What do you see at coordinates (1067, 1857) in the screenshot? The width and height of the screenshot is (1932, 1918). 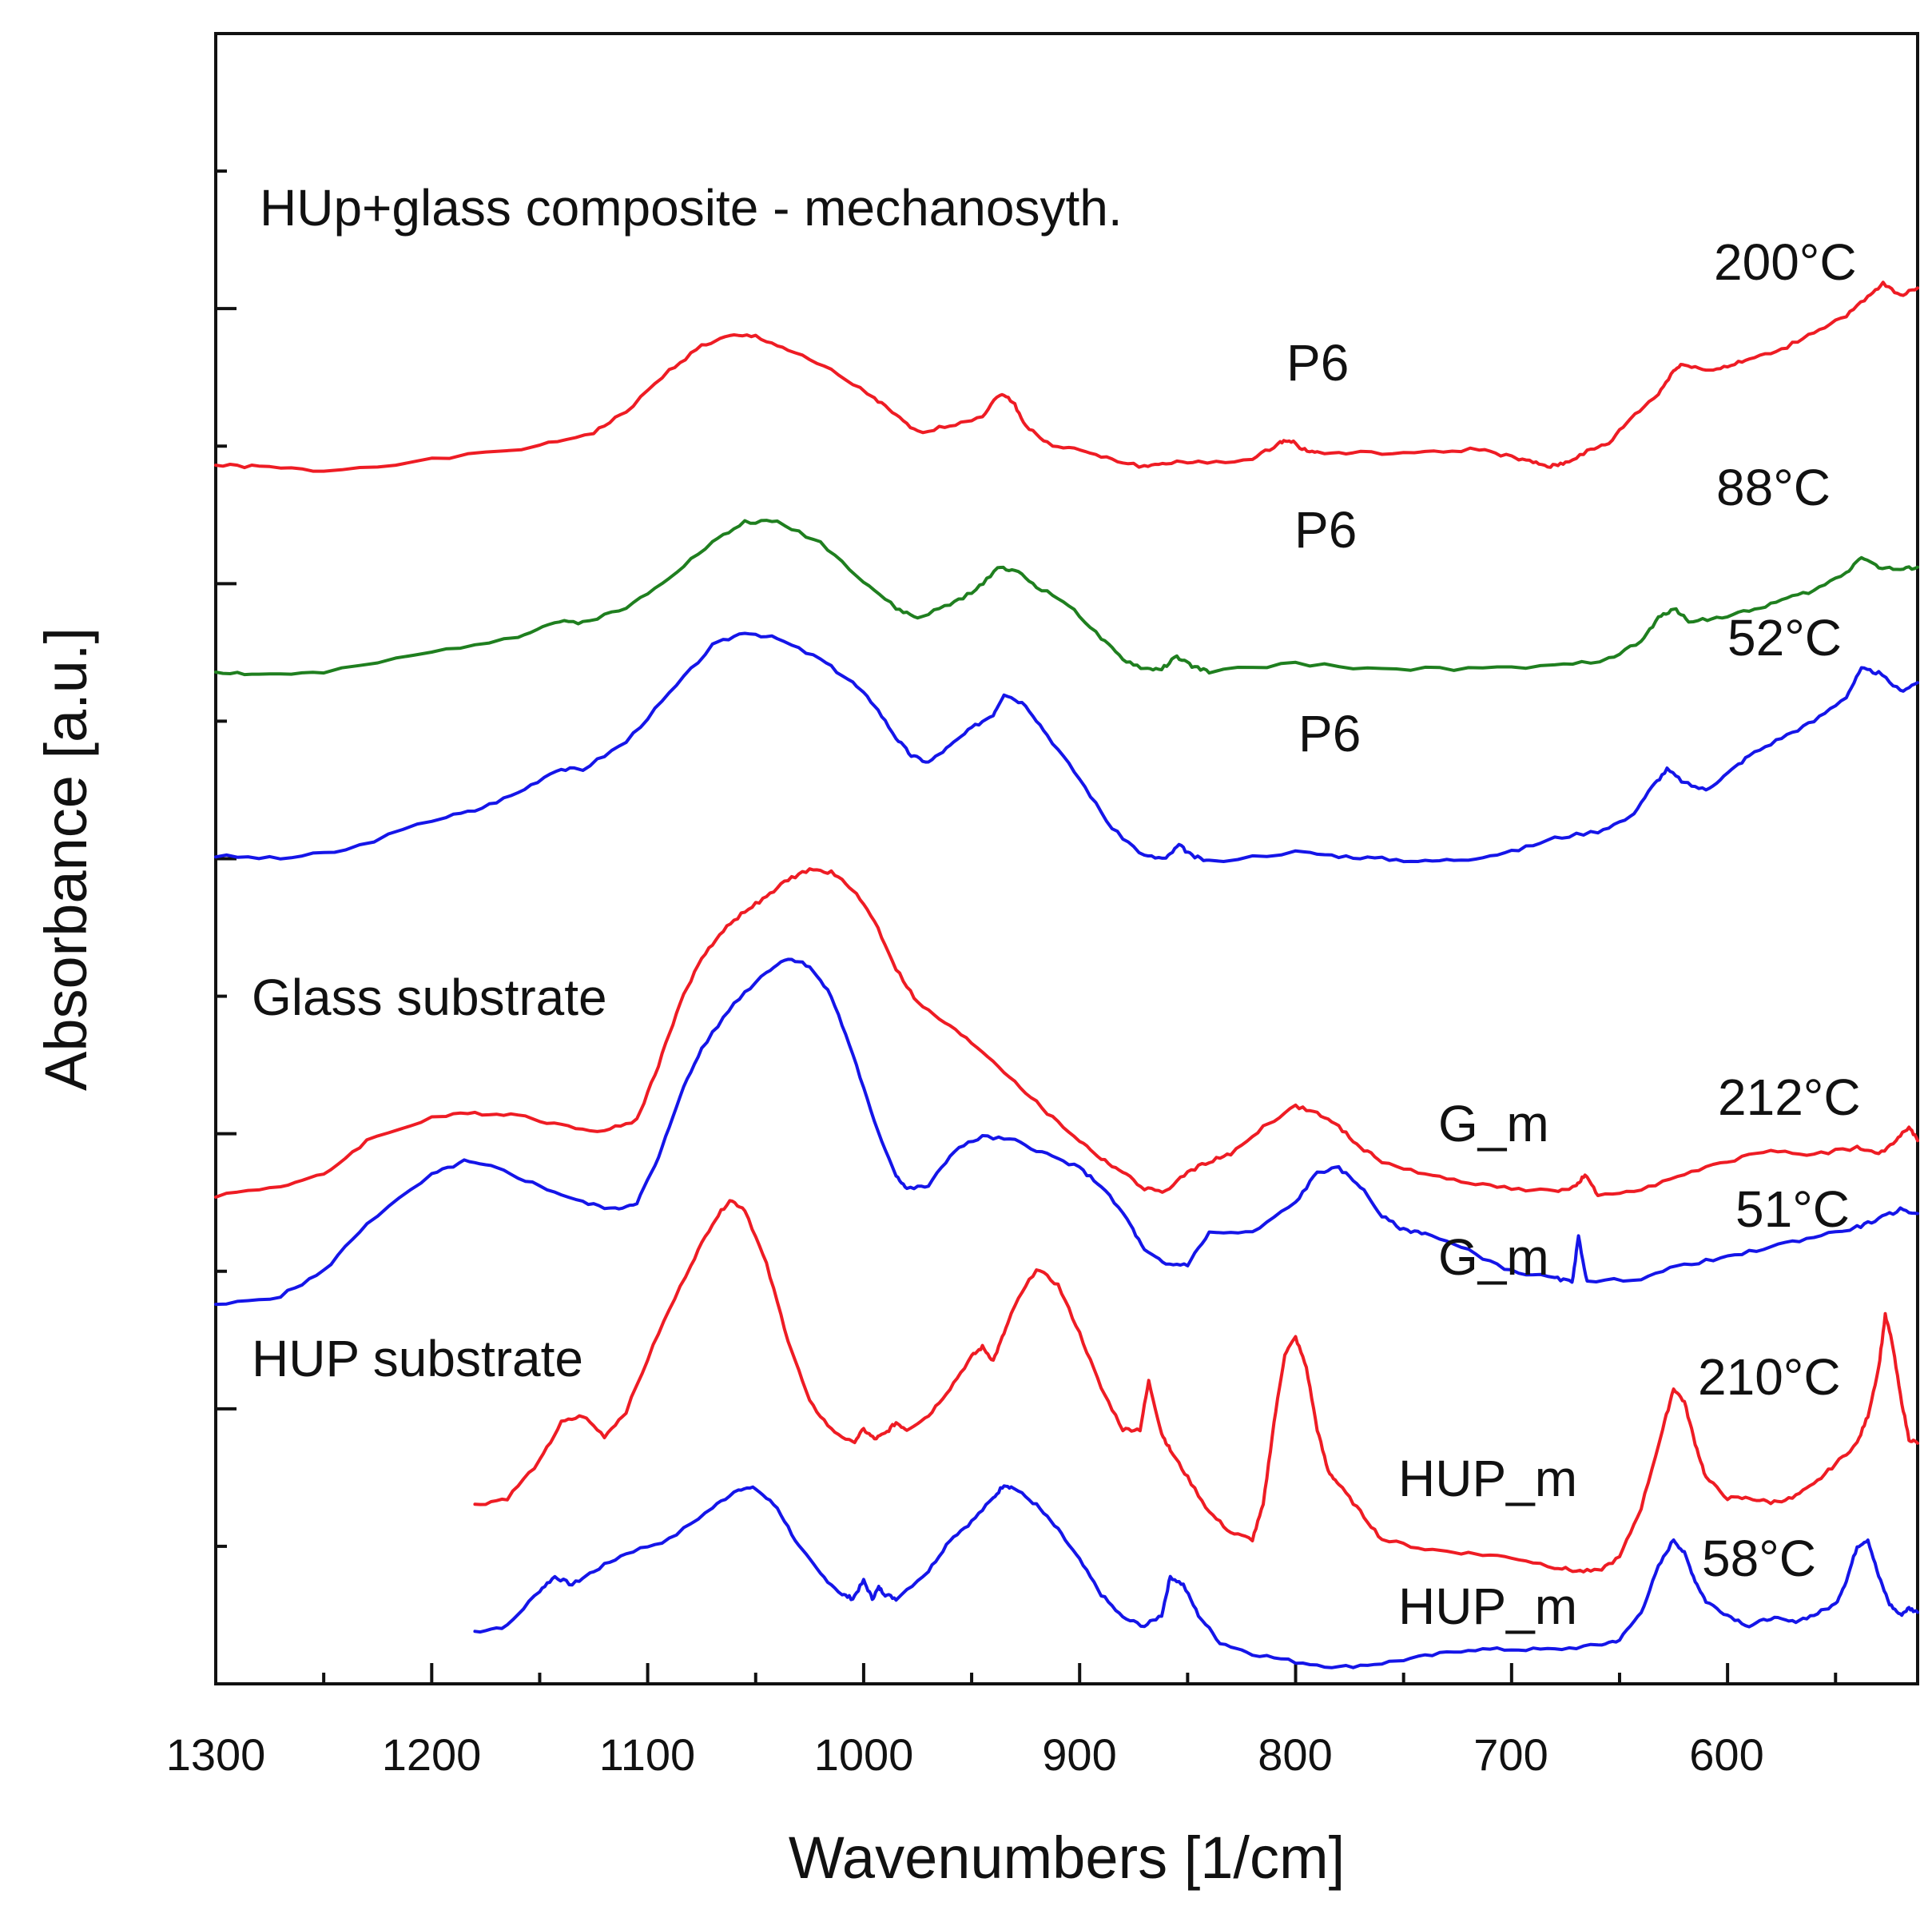 I see `x-axis-title: Wavenumbers [1/cm]` at bounding box center [1067, 1857].